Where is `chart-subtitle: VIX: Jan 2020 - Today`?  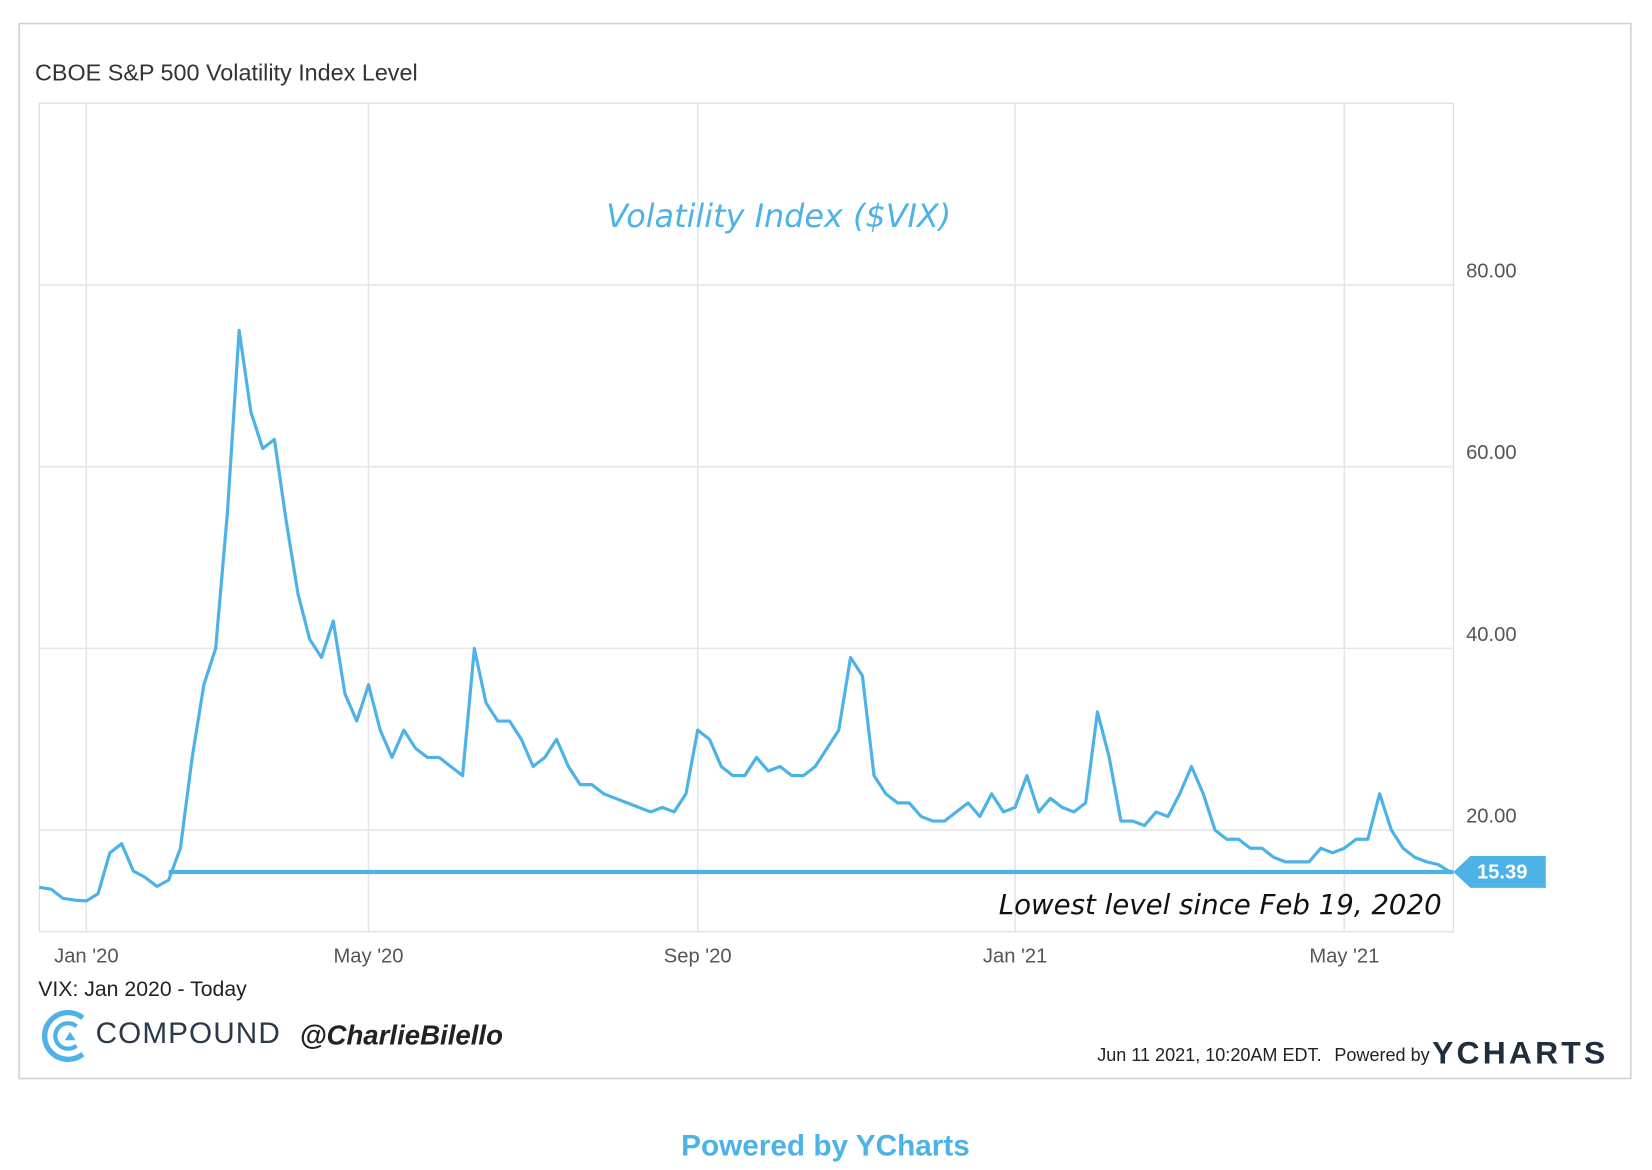 chart-subtitle: VIX: Jan 2020 - Today is located at coordinates (142, 989).